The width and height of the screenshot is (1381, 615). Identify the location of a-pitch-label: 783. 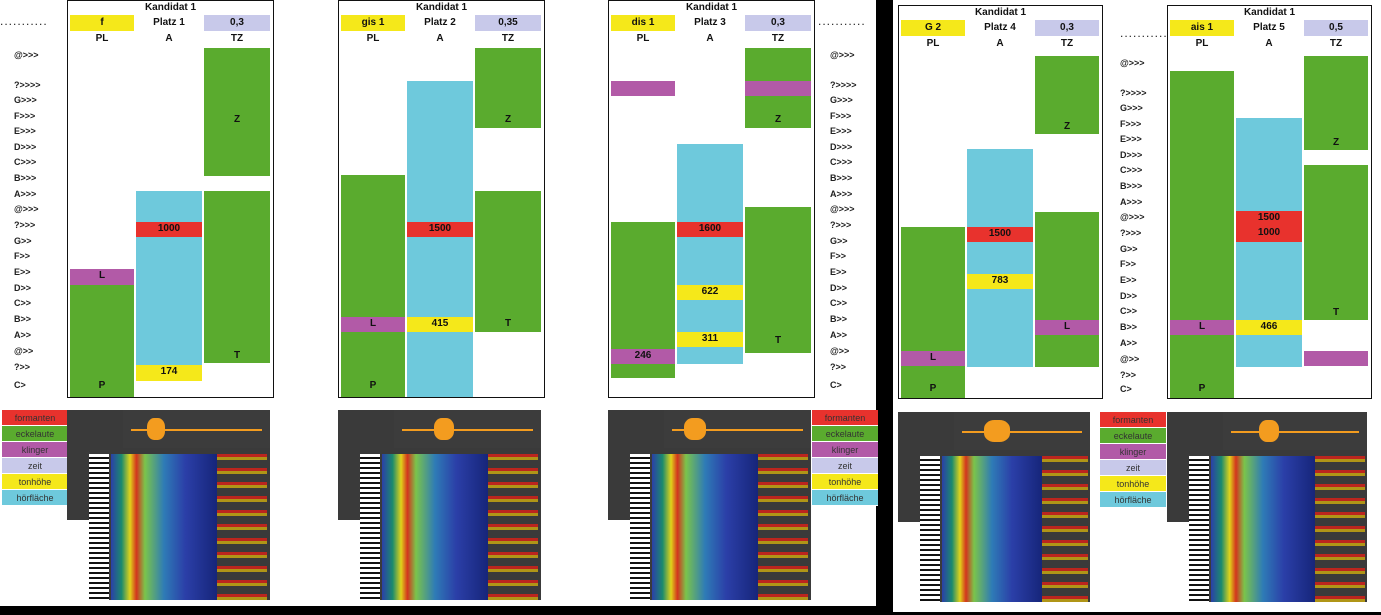
(1000, 281).